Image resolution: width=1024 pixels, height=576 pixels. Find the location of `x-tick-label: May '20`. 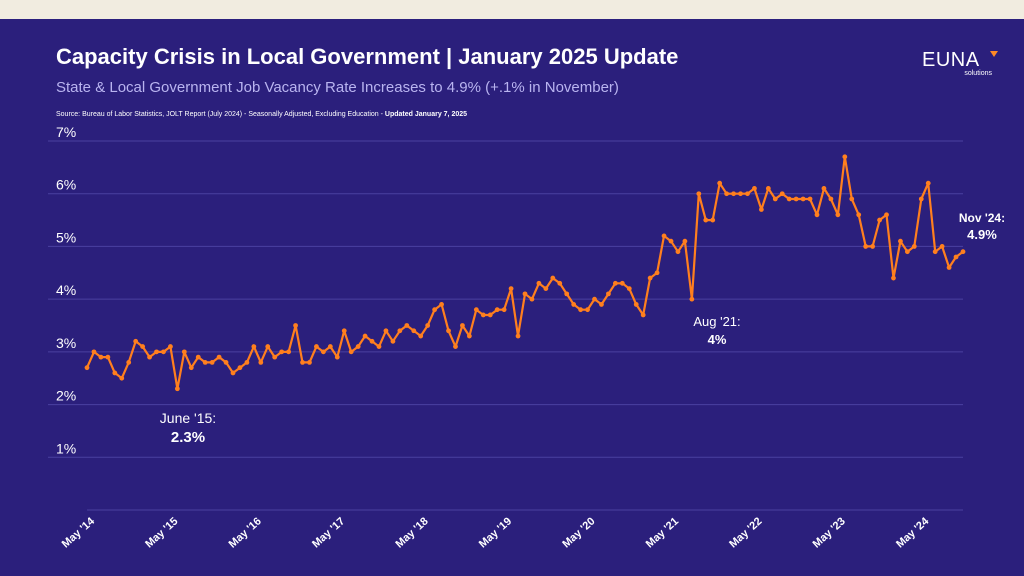

x-tick-label: May '20 is located at coordinates (578, 532).